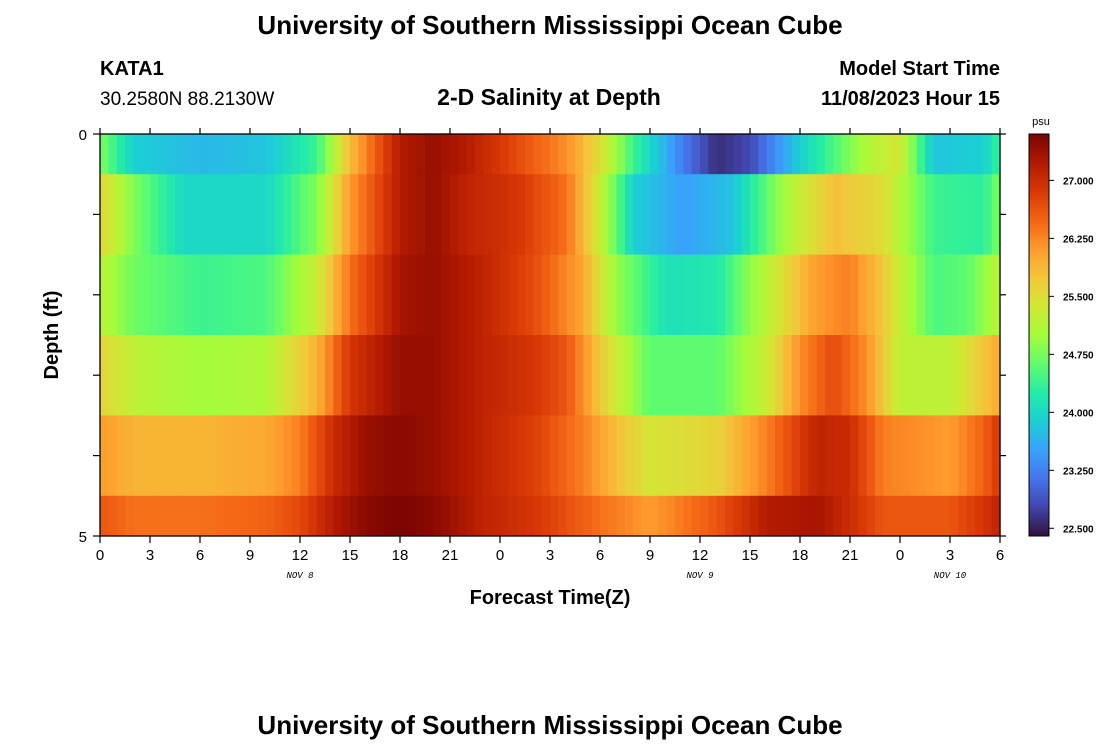 The width and height of the screenshot is (1100, 750). I want to click on x-tick-label: 21, so click(450, 555).